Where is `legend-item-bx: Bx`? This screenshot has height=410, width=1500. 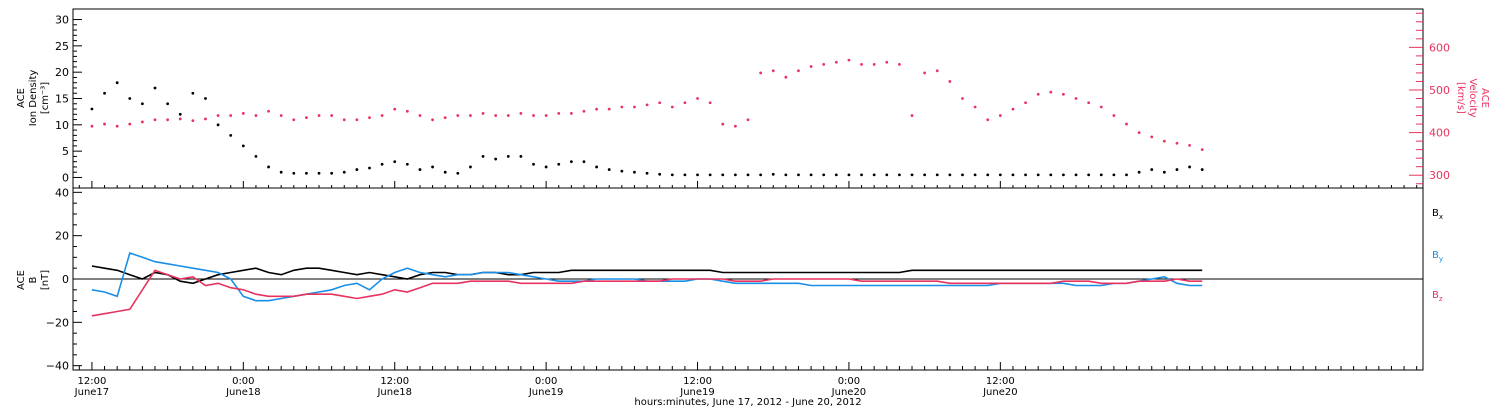
legend-item-bx: Bx is located at coordinates (1437, 214).